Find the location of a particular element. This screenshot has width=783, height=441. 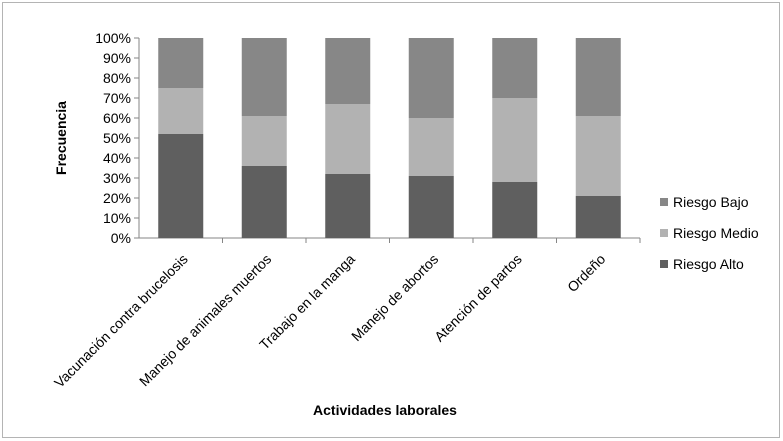

y-tick-label: 10% is located at coordinates (117, 218).